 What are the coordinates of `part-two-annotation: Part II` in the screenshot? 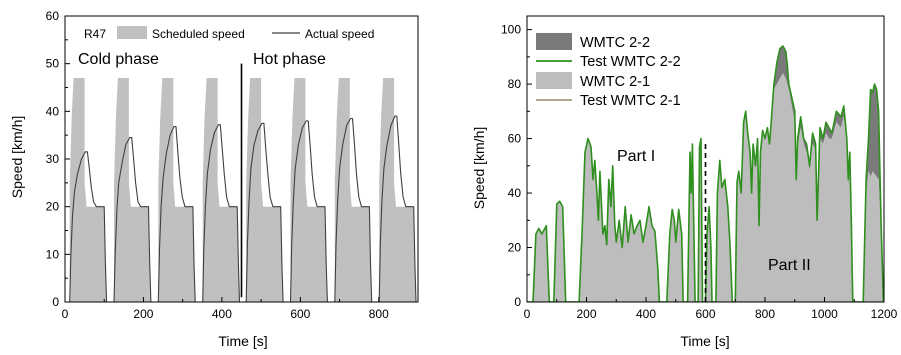 It's located at (789, 265).